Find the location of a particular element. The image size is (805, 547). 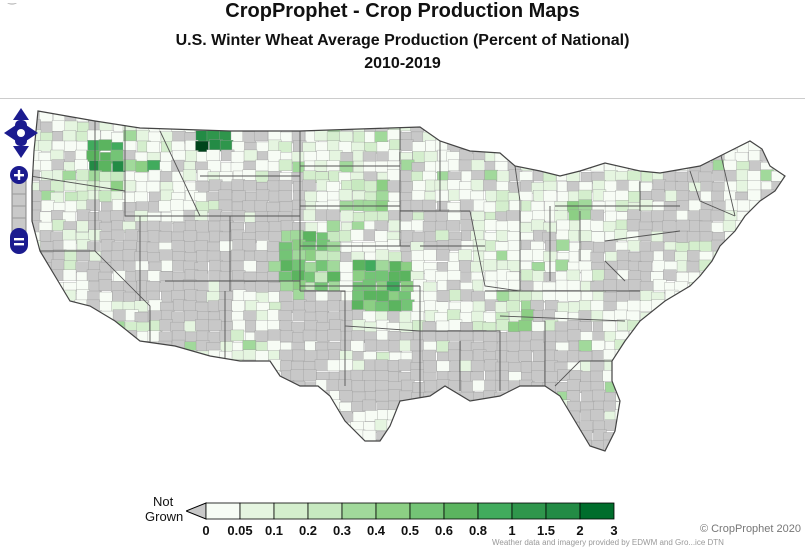

zoom-controls is located at coordinates (19, 212).